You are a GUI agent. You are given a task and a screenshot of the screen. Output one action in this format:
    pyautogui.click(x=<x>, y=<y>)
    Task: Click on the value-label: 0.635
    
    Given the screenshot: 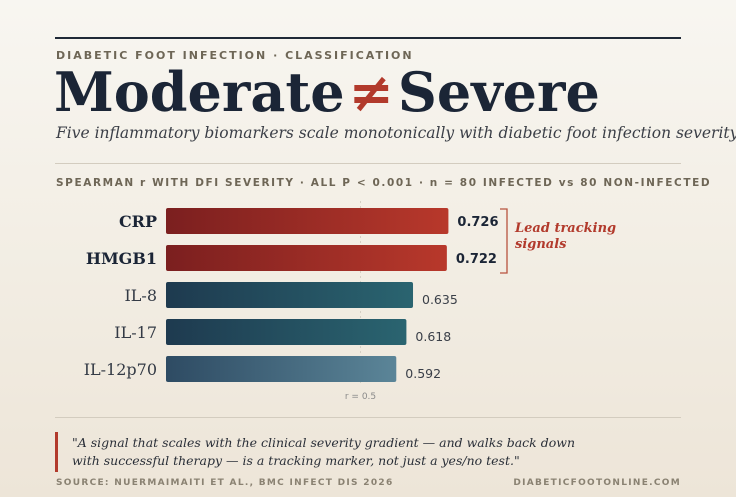 What is the action you would take?
    pyautogui.click(x=440, y=299)
    